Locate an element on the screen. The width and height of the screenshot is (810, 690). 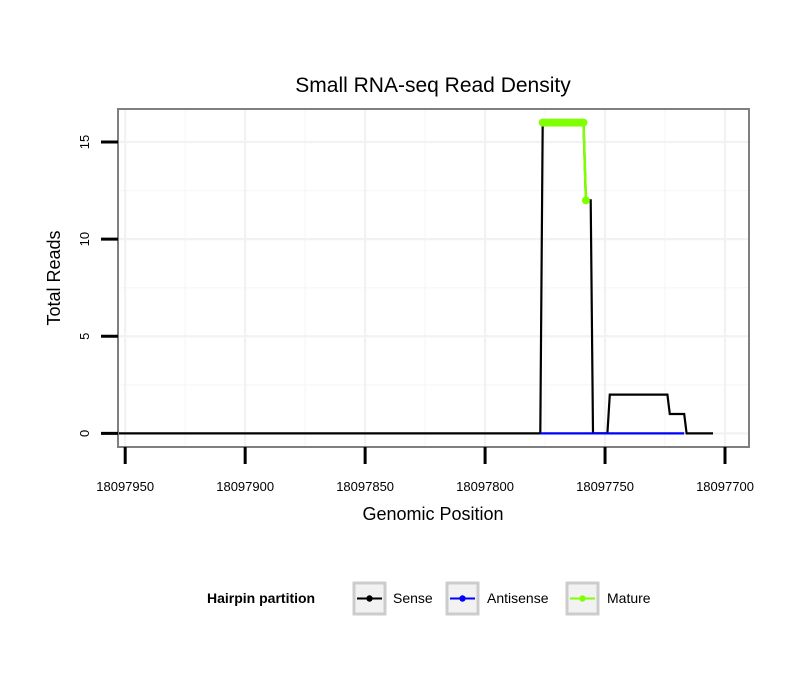
x-tick-label: 18097850 is located at coordinates (365, 486).